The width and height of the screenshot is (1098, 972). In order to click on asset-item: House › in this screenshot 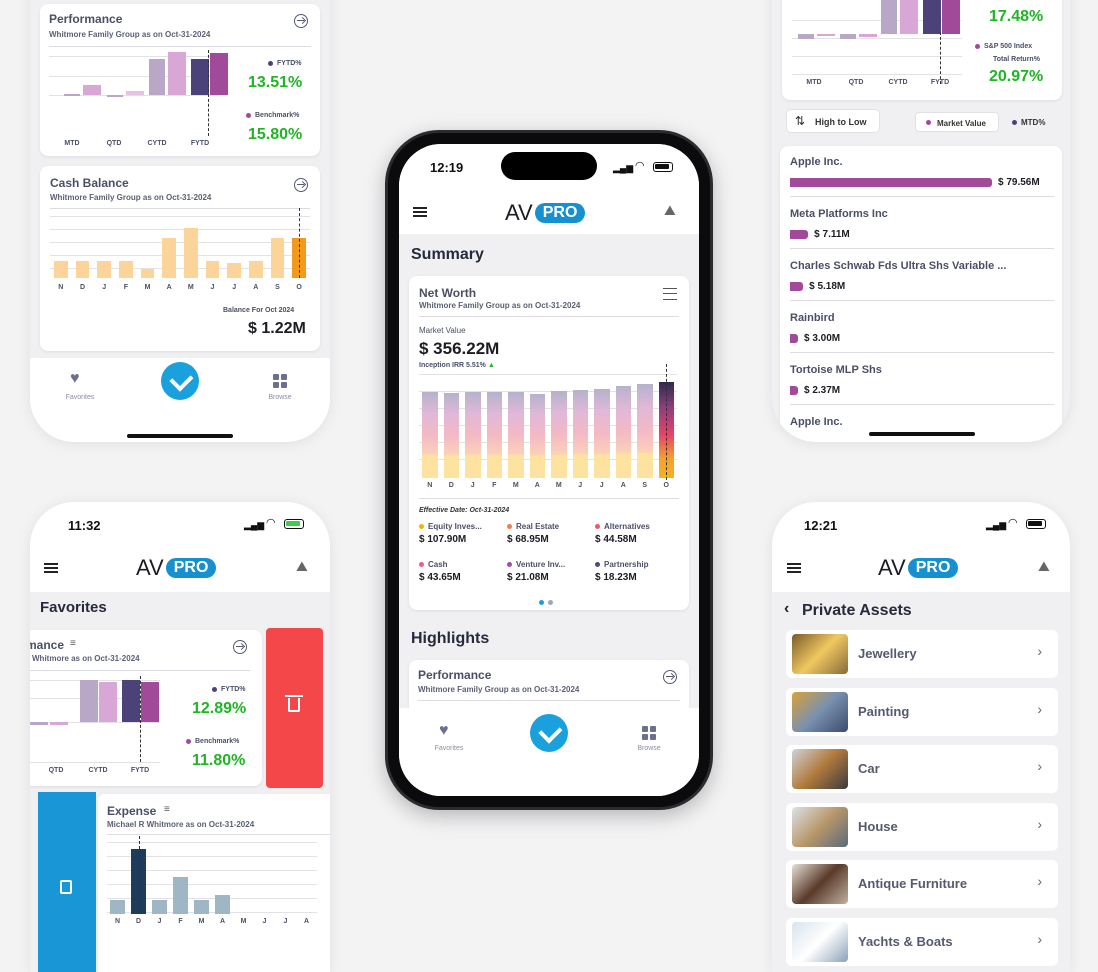, I will do `click(922, 826)`.